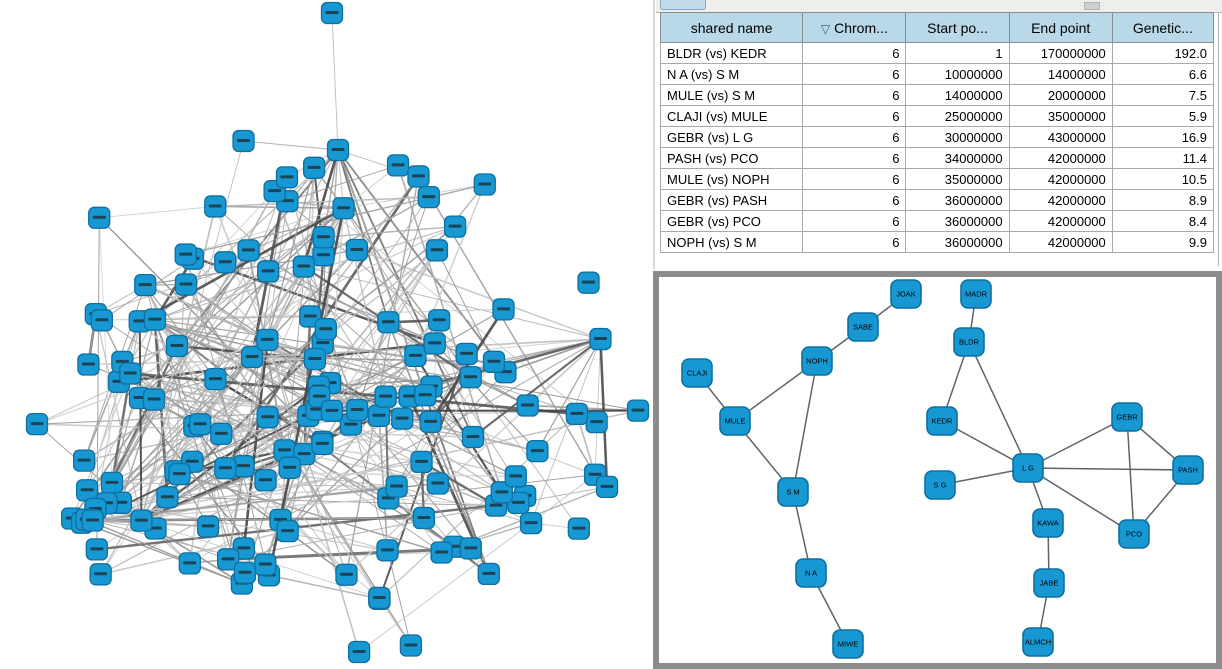 This screenshot has height=669, width=1222. I want to click on cell-shared-name: MULE (vs) NOPH, so click(731, 179).